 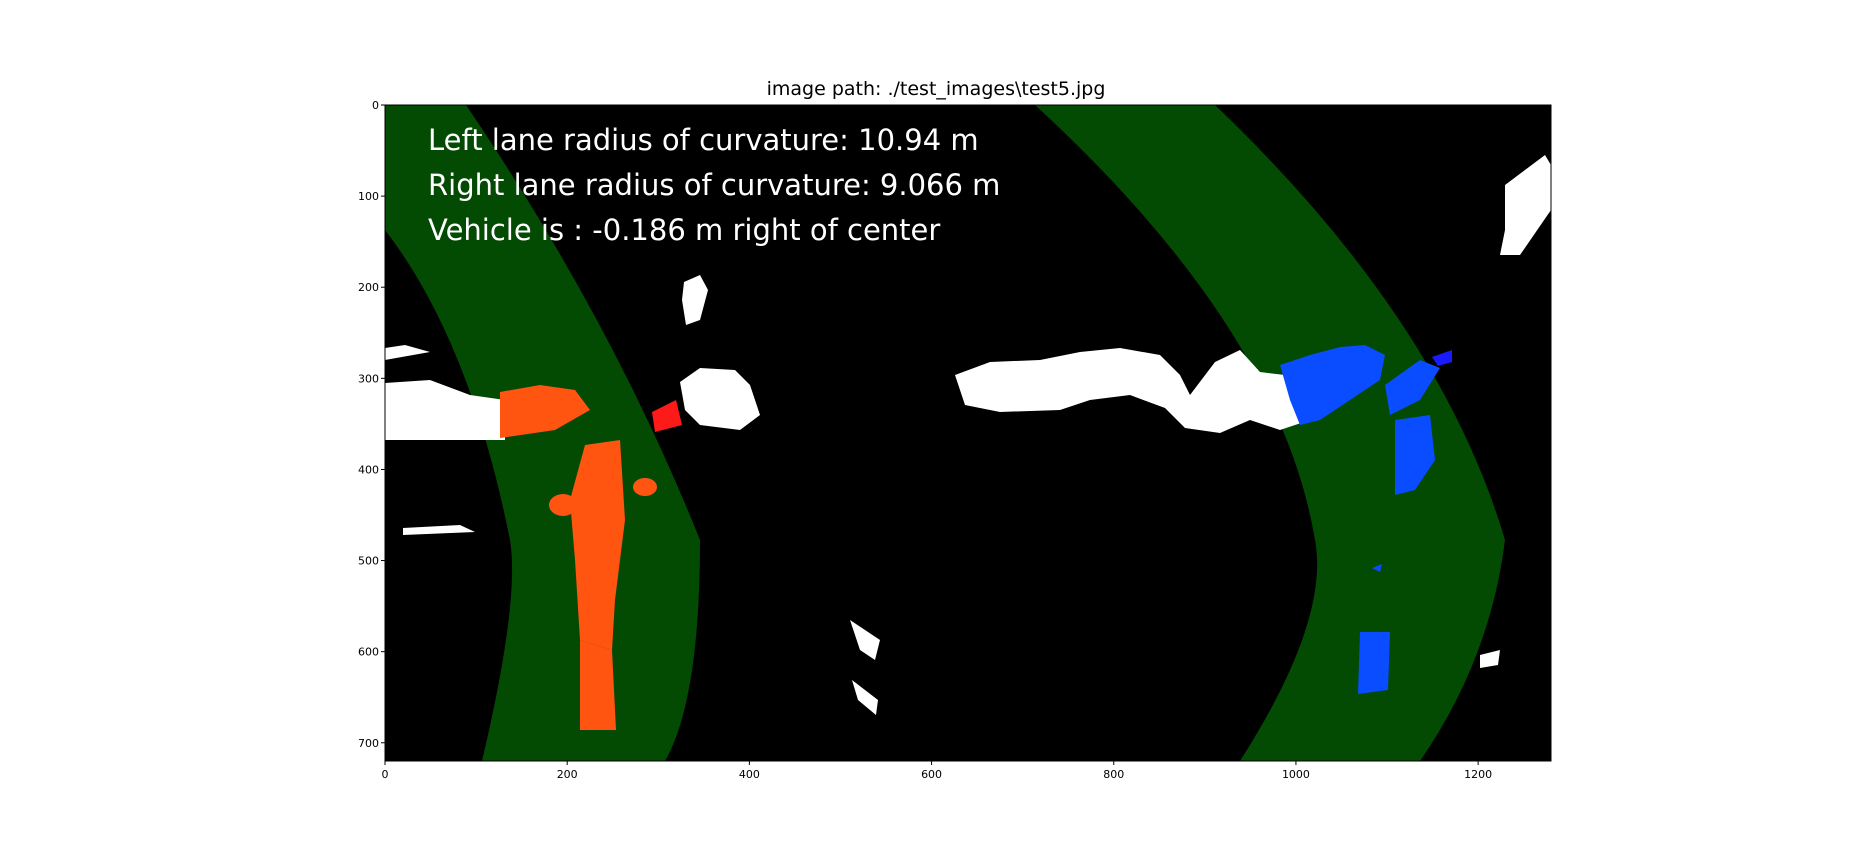 What do you see at coordinates (375, 105) in the screenshot?
I see `y-tick-label: 0` at bounding box center [375, 105].